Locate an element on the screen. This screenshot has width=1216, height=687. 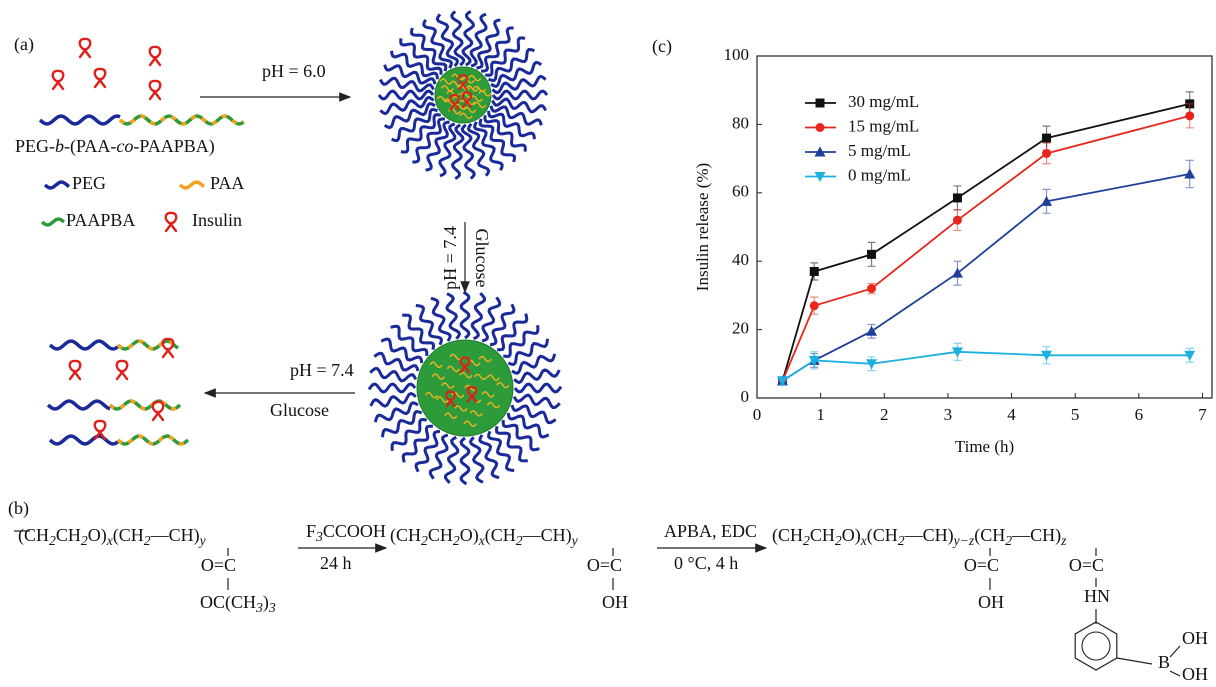
legend-label: PAA is located at coordinates (227, 183).